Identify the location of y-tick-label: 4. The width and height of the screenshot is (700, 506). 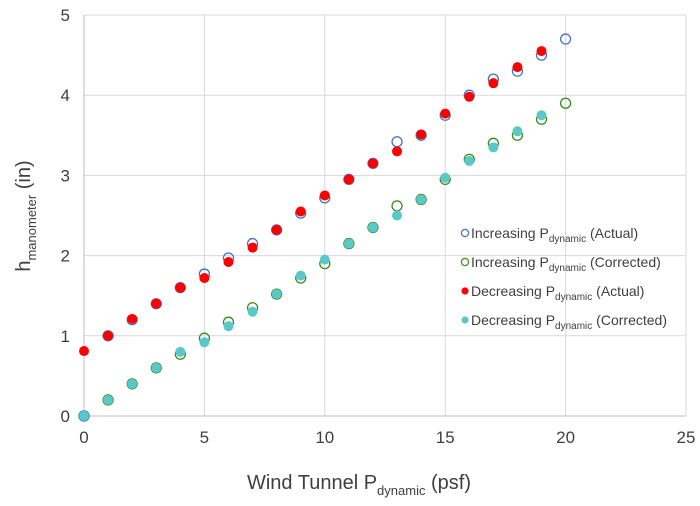
(65, 95).